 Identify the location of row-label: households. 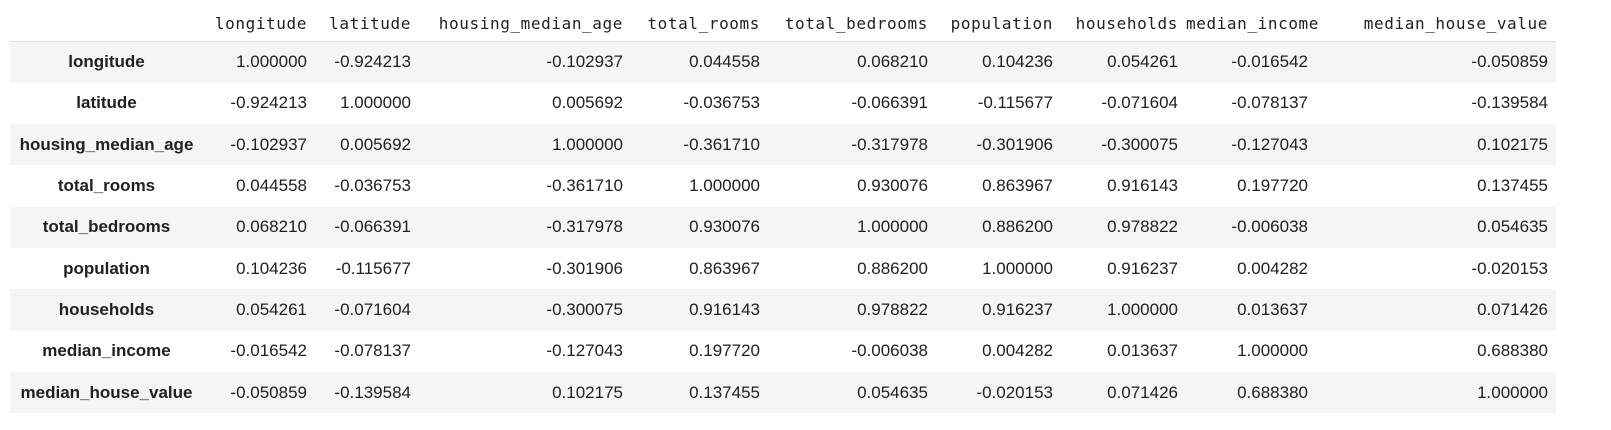
(106, 309).